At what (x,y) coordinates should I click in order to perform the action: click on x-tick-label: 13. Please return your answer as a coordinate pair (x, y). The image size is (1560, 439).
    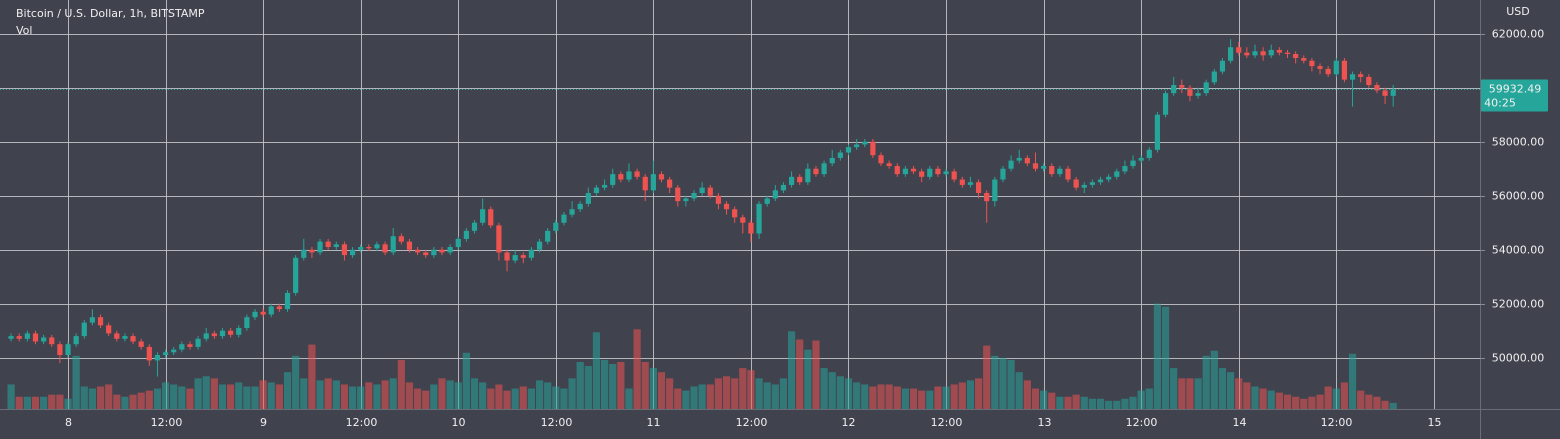
    Looking at the image, I should click on (1045, 422).